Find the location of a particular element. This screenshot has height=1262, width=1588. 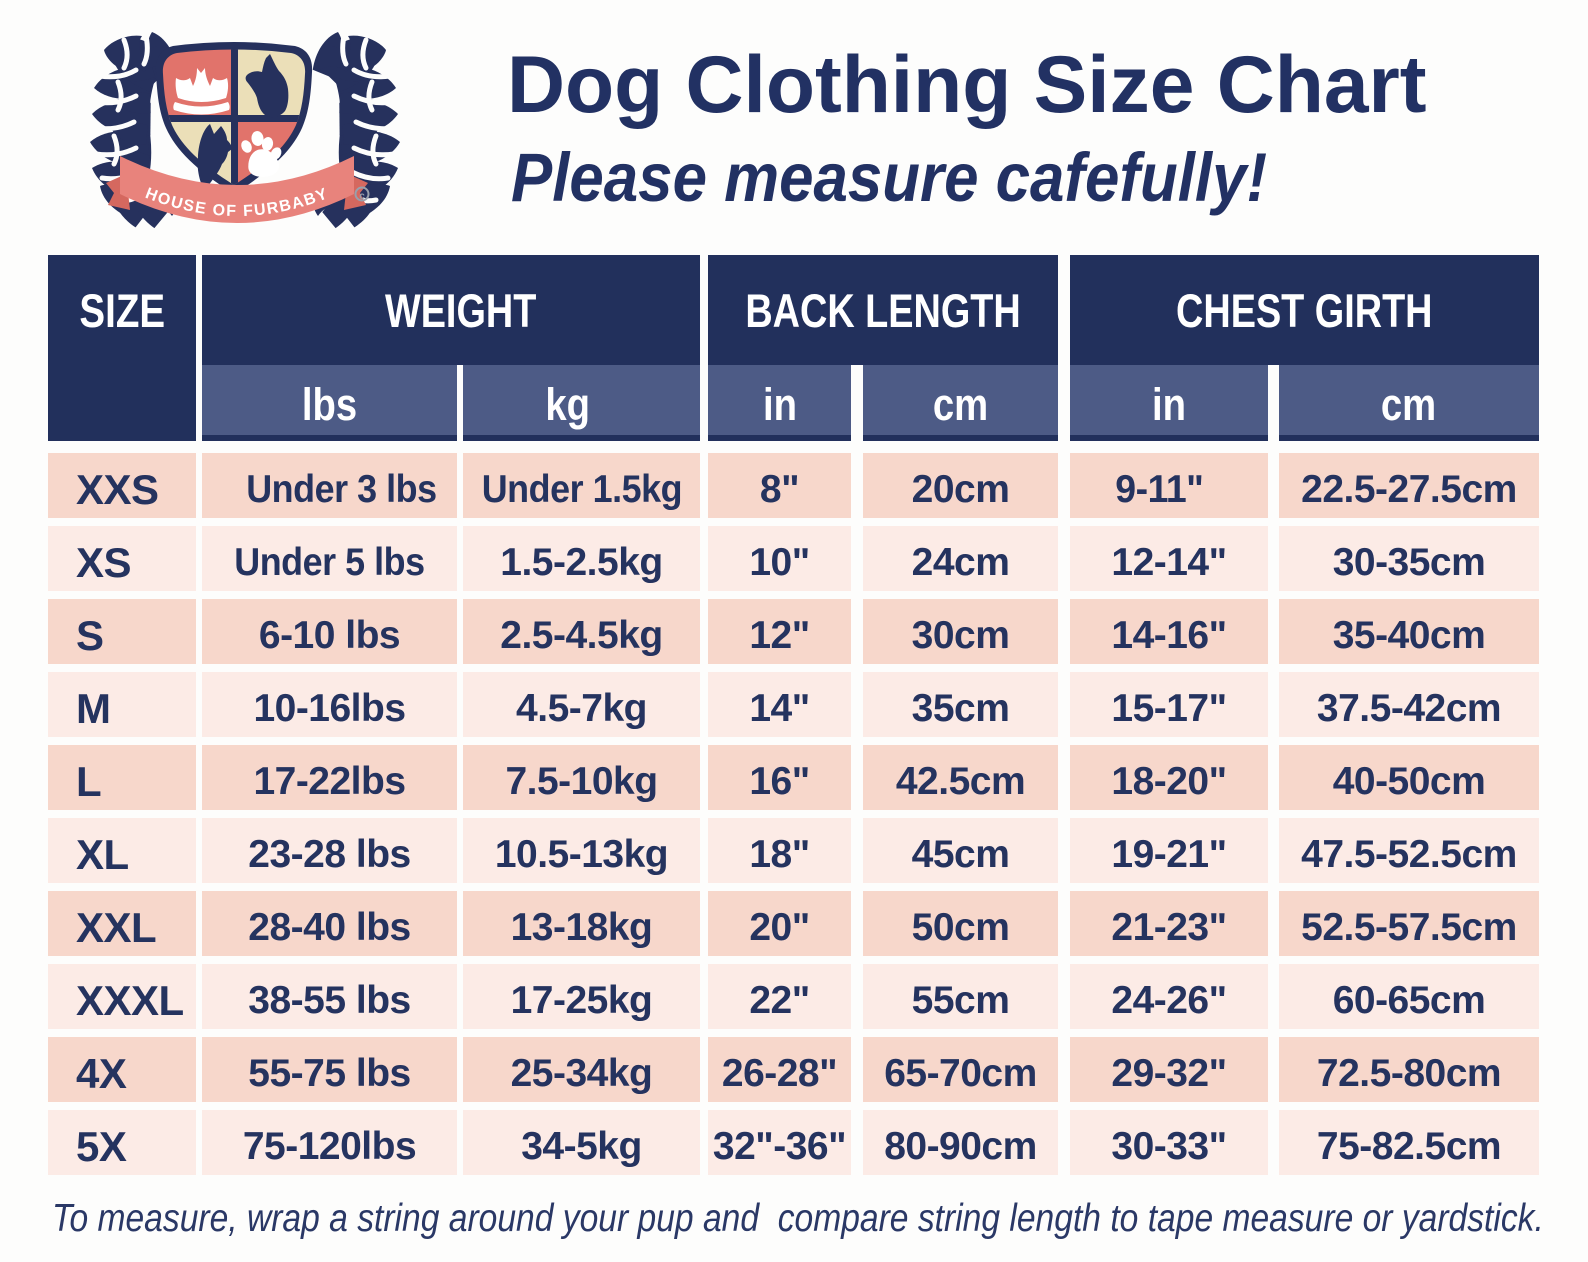

svg-text: c is located at coordinates (362, 196).